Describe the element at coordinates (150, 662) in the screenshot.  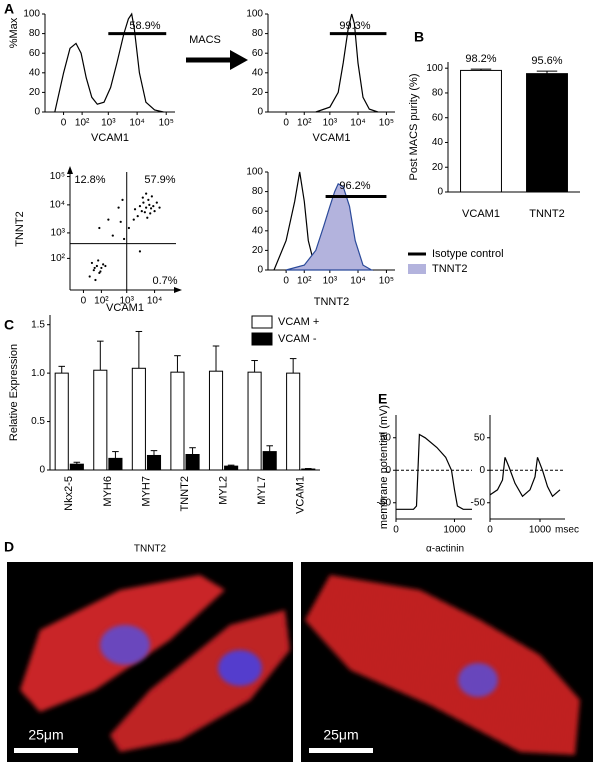
I see `micrograph` at that location.